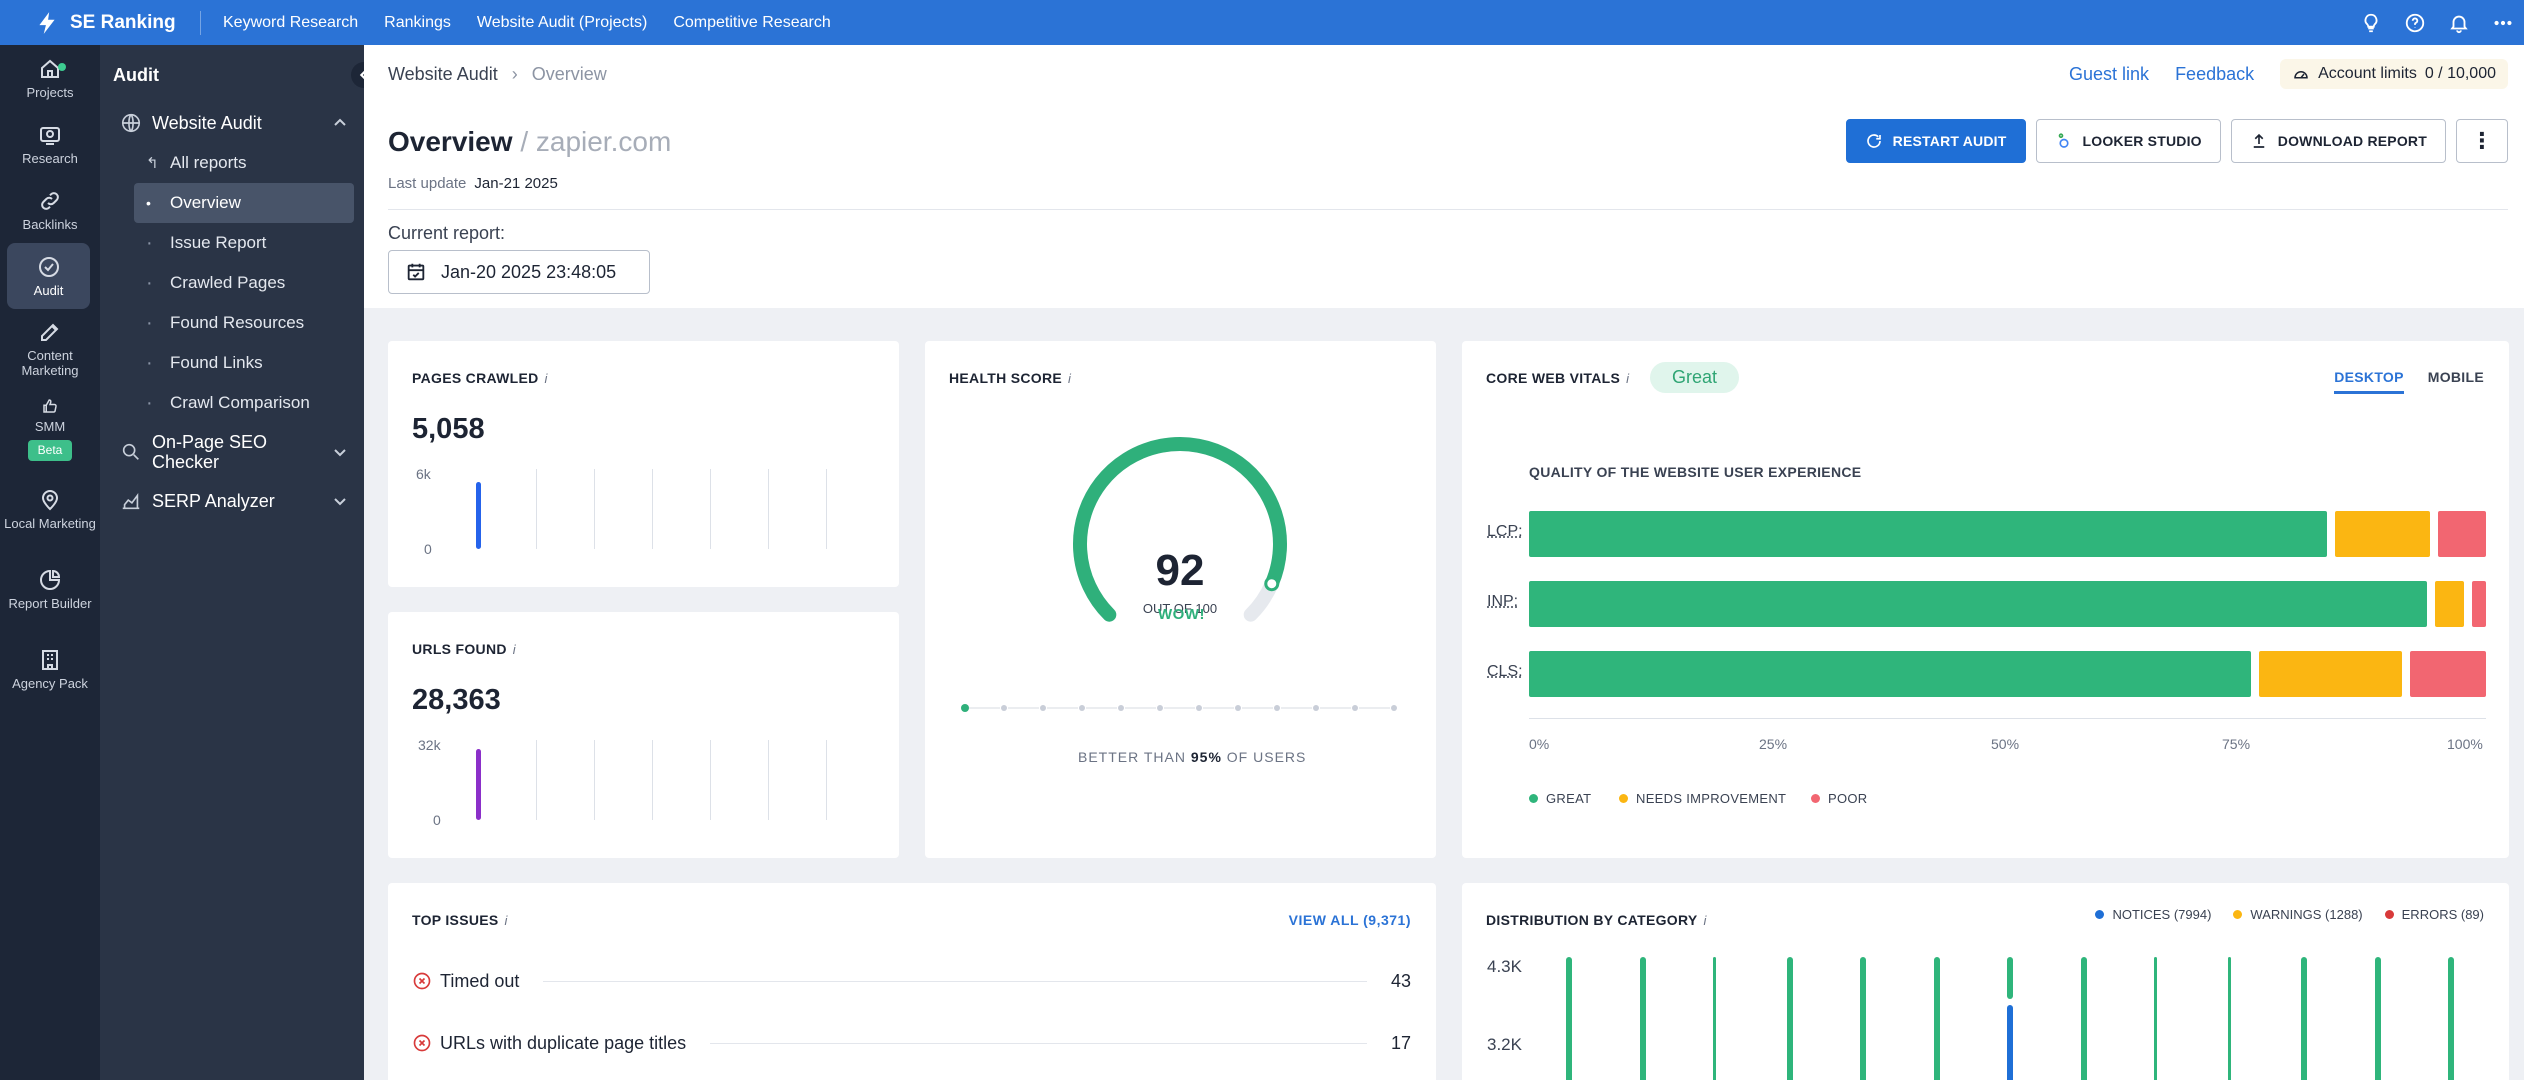 Image resolution: width=2524 pixels, height=1080 pixels. Describe the element at coordinates (2460, 73) in the screenshot. I see `limits-value: 0 / 10,000` at that location.